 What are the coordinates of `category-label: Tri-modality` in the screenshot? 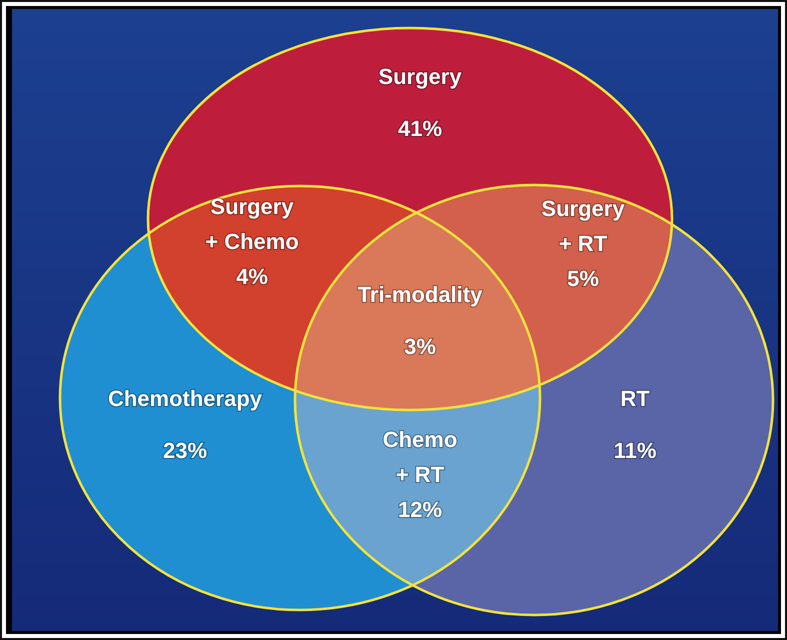 It's located at (421, 294).